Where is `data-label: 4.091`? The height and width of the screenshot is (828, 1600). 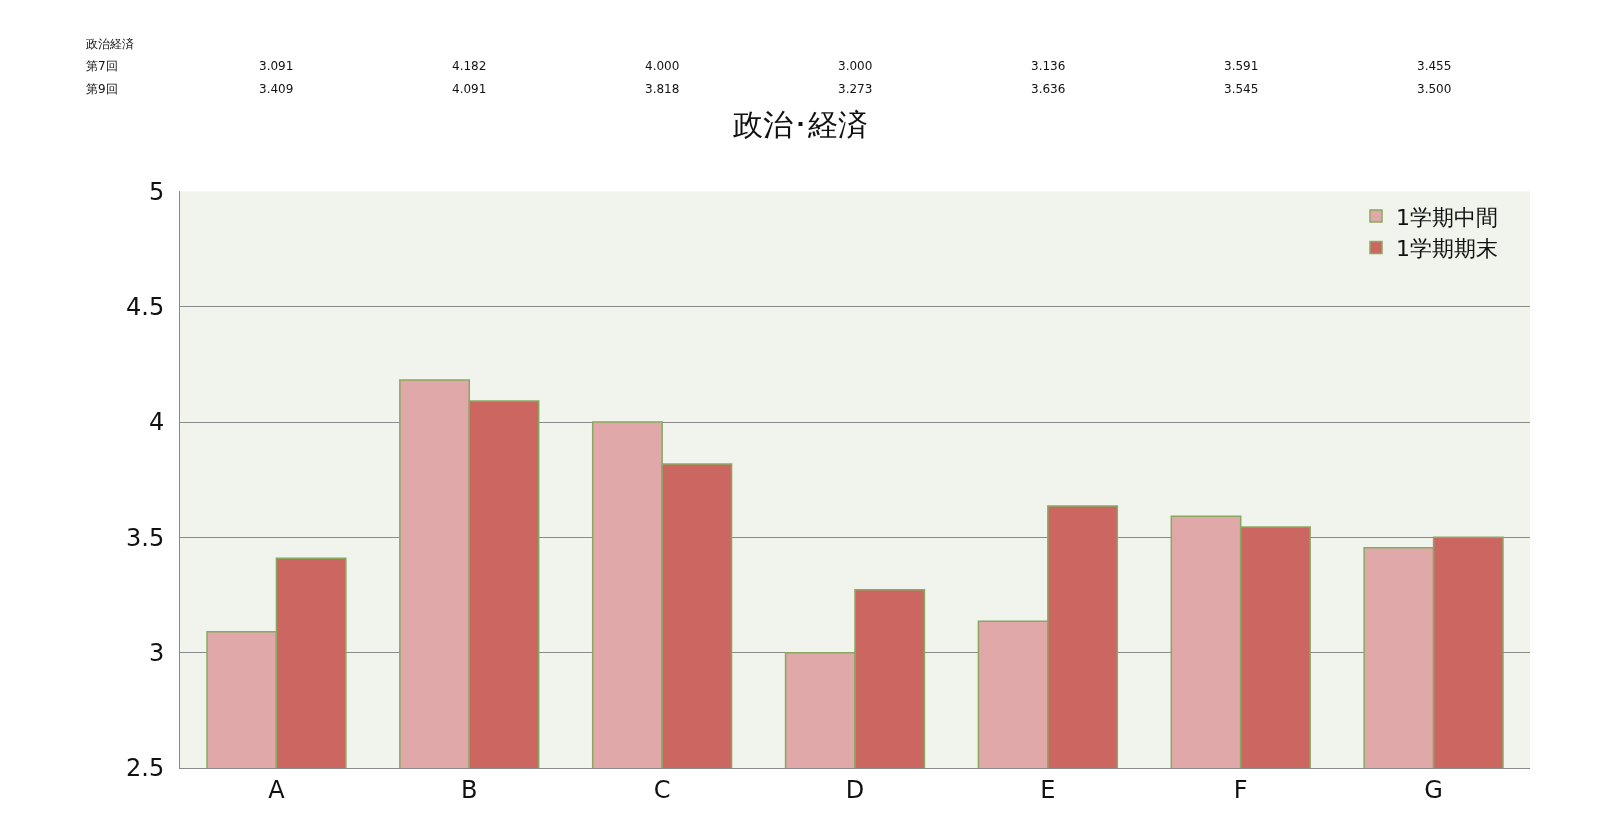
data-label: 4.091 is located at coordinates (469, 89).